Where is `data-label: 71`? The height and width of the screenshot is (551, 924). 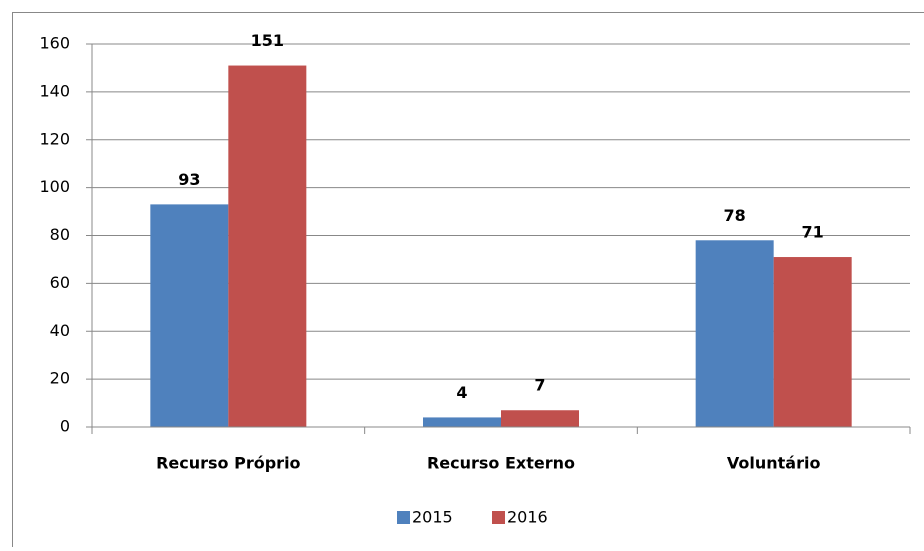 data-label: 71 is located at coordinates (813, 232).